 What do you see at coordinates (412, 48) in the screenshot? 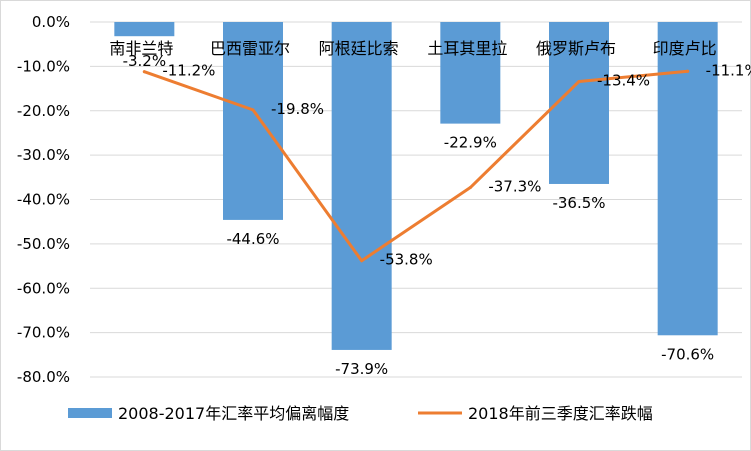
I see `category-labels: 南非兰特 巴西雷亚尔 阿根廷比索 土耳其里拉 俄罗斯卢布 印度卢比` at bounding box center [412, 48].